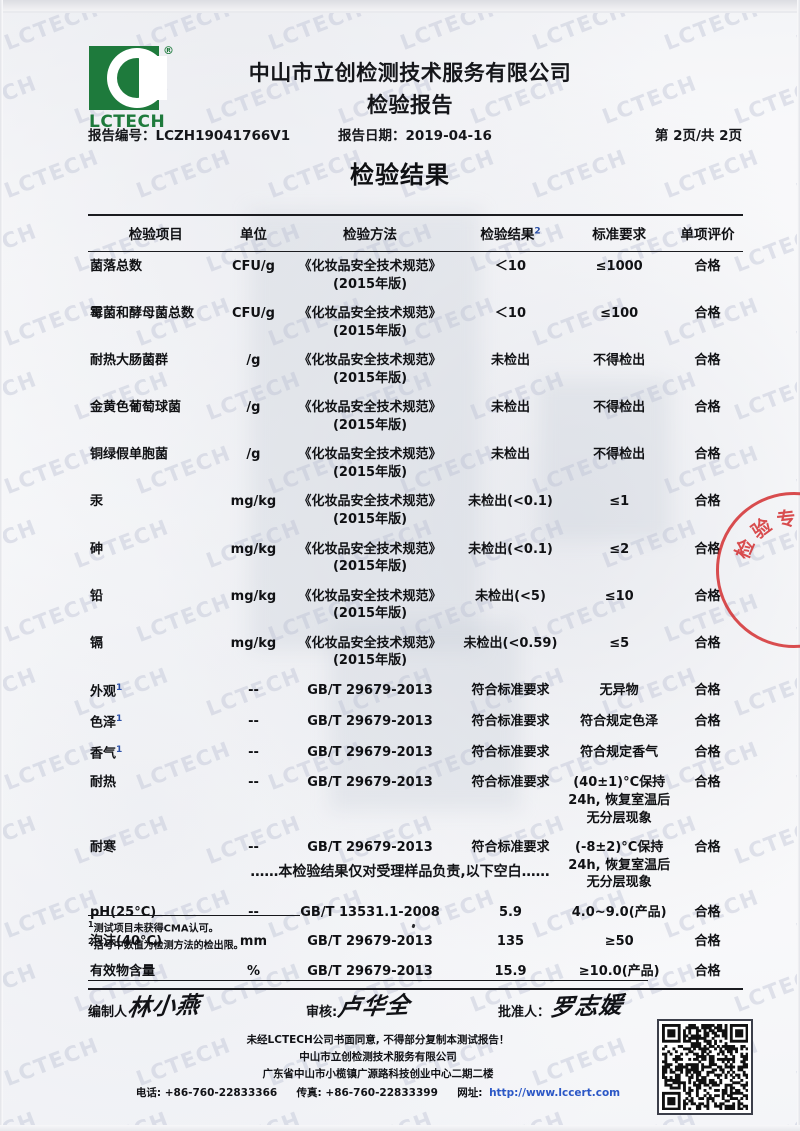 The width and height of the screenshot is (800, 1131). What do you see at coordinates (131, 77) in the screenshot?
I see `lctech-logo-icon: ®` at bounding box center [131, 77].